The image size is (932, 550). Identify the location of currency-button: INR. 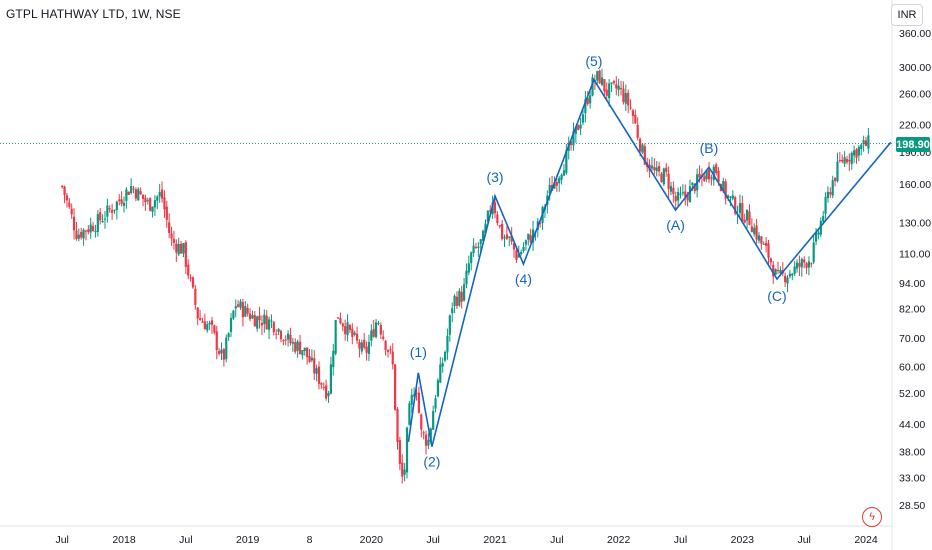
(907, 15).